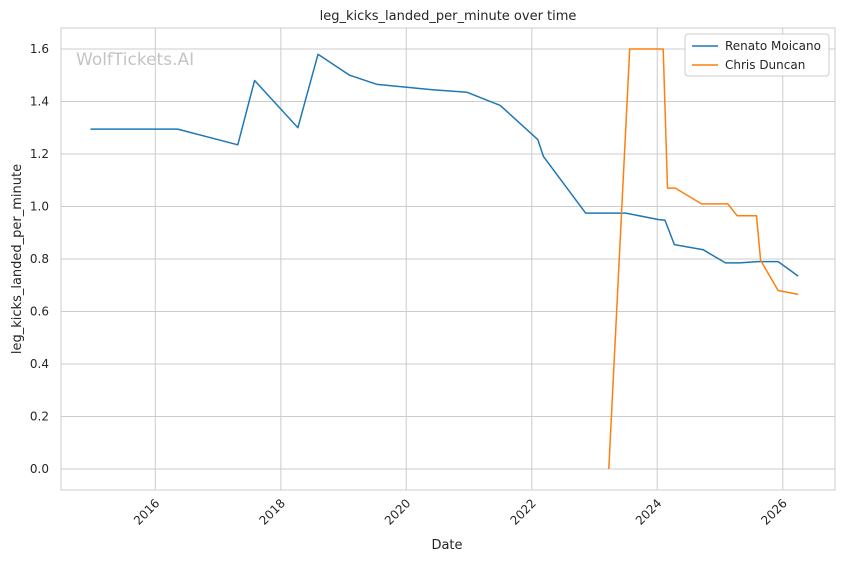  I want to click on legend: Renato Moicano Chris Duncan, so click(757, 55).